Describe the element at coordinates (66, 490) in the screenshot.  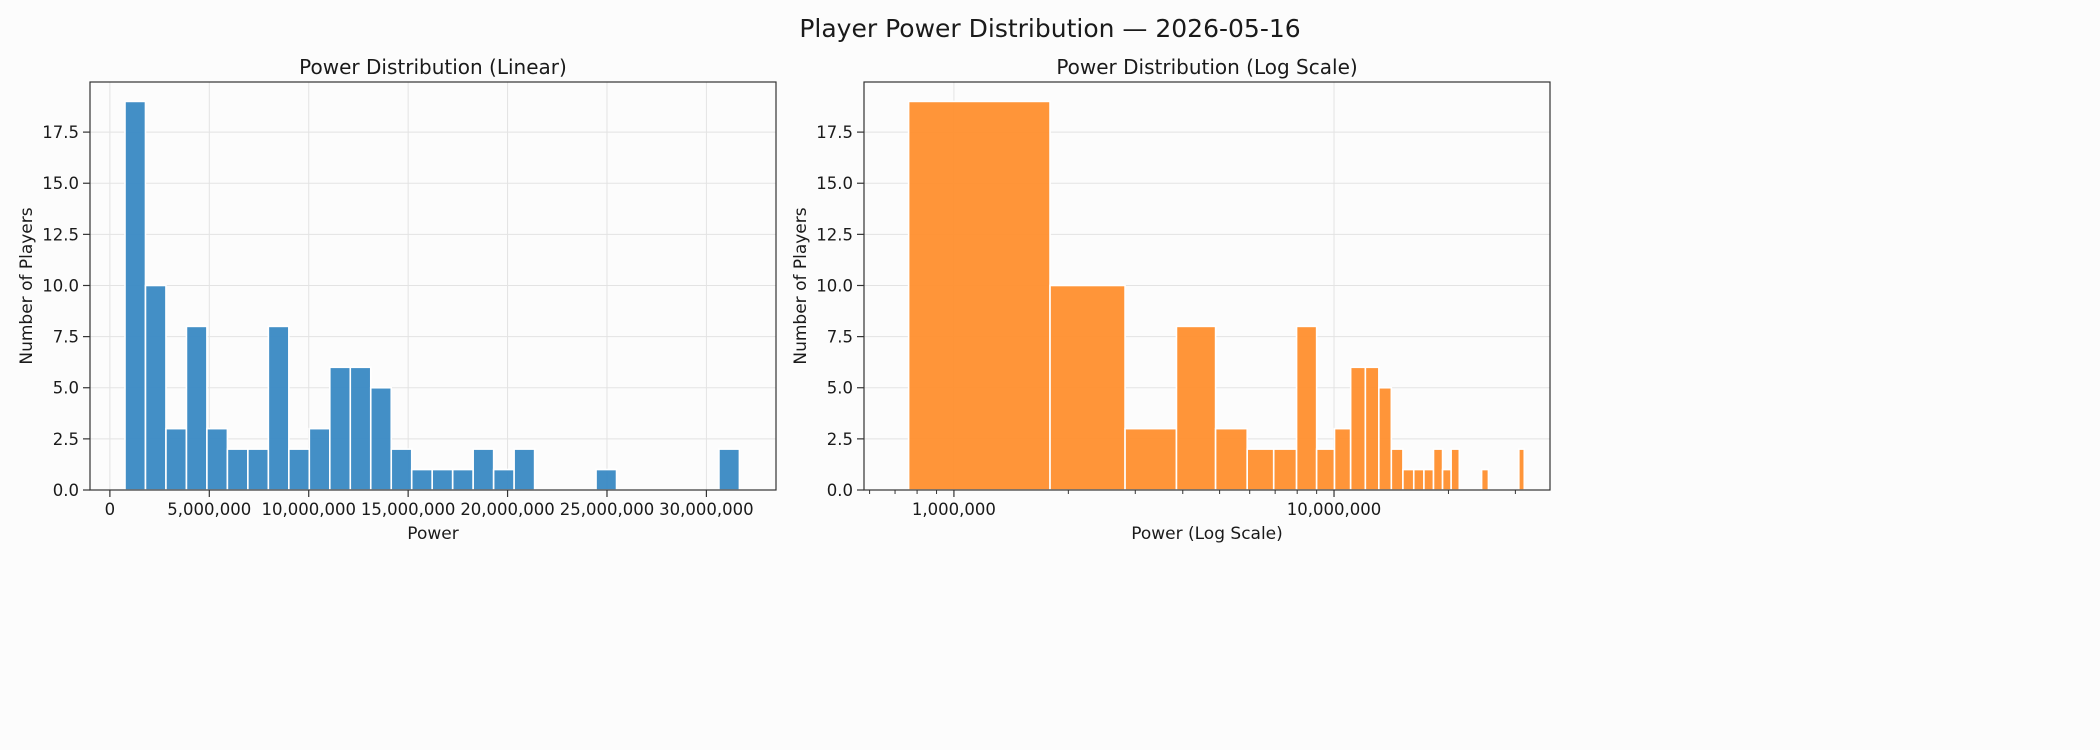
I see `linear-y-tick-label: 0.0` at that location.